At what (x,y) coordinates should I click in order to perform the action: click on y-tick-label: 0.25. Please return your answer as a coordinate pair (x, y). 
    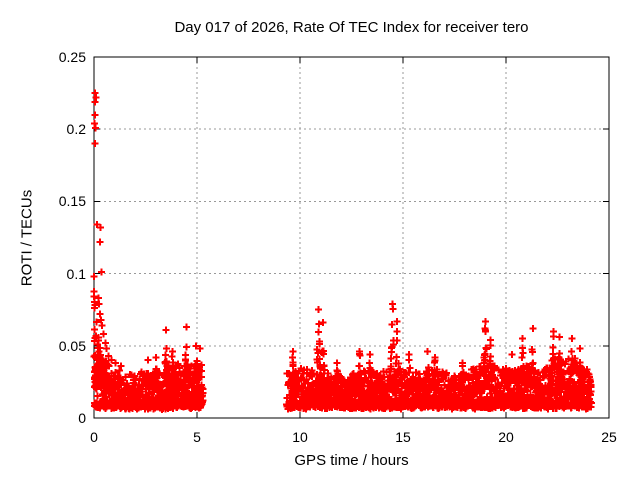
    Looking at the image, I should click on (72, 57).